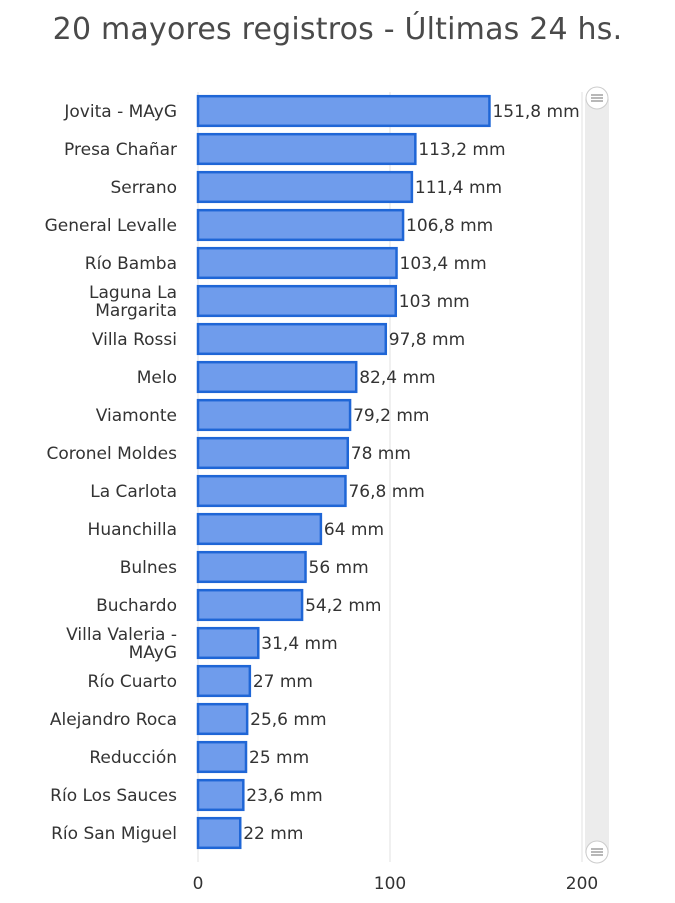 The height and width of the screenshot is (903, 675). Describe the element at coordinates (113, 720) in the screenshot. I see `category-label: Alejandro Roca` at that location.